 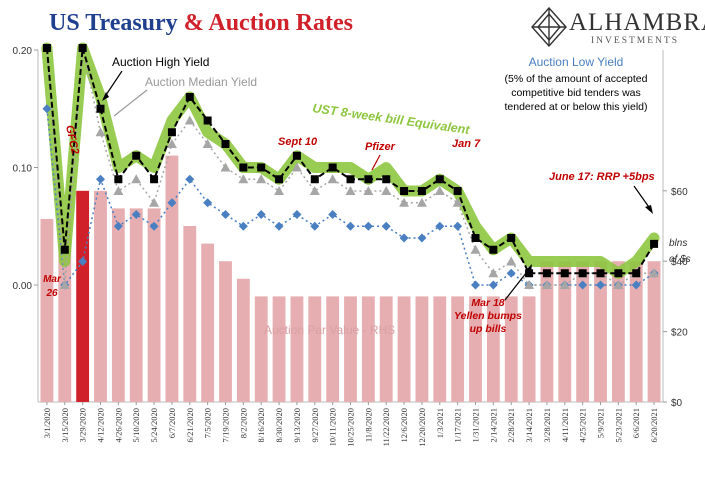 I want to click on right-tick-label: $40, so click(x=679, y=262).